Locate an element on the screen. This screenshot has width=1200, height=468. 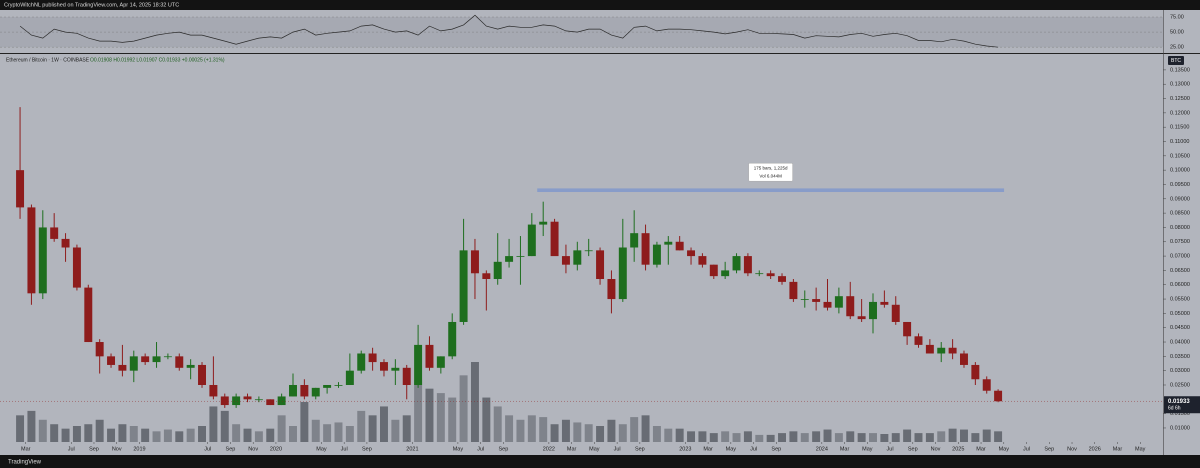
y-tick-label: 0.12000 is located at coordinates (1180, 113).